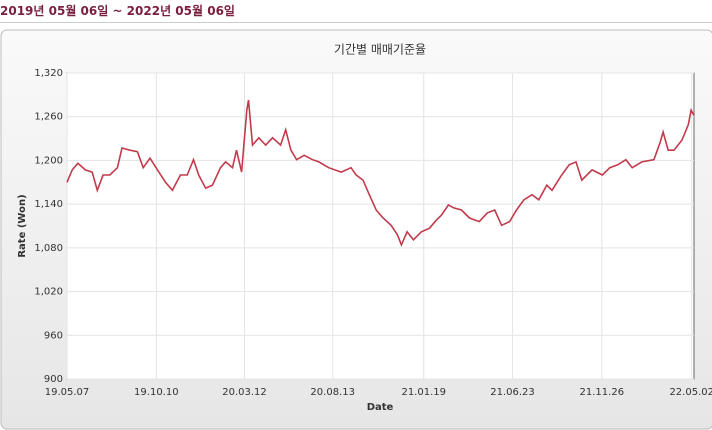 Image resolution: width=712 pixels, height=430 pixels. What do you see at coordinates (22, 225) in the screenshot?
I see `y-axis-label: Rate (Won)` at bounding box center [22, 225].